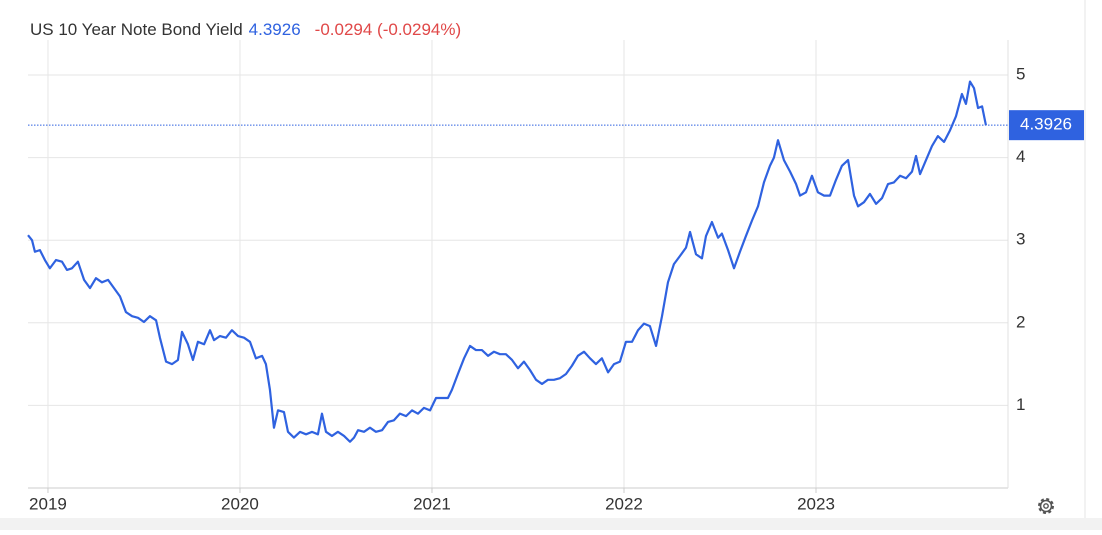 Image resolution: width=1102 pixels, height=535 pixels. What do you see at coordinates (388, 29) in the screenshot?
I see `change: -0.0294 (-0.0294%)` at bounding box center [388, 29].